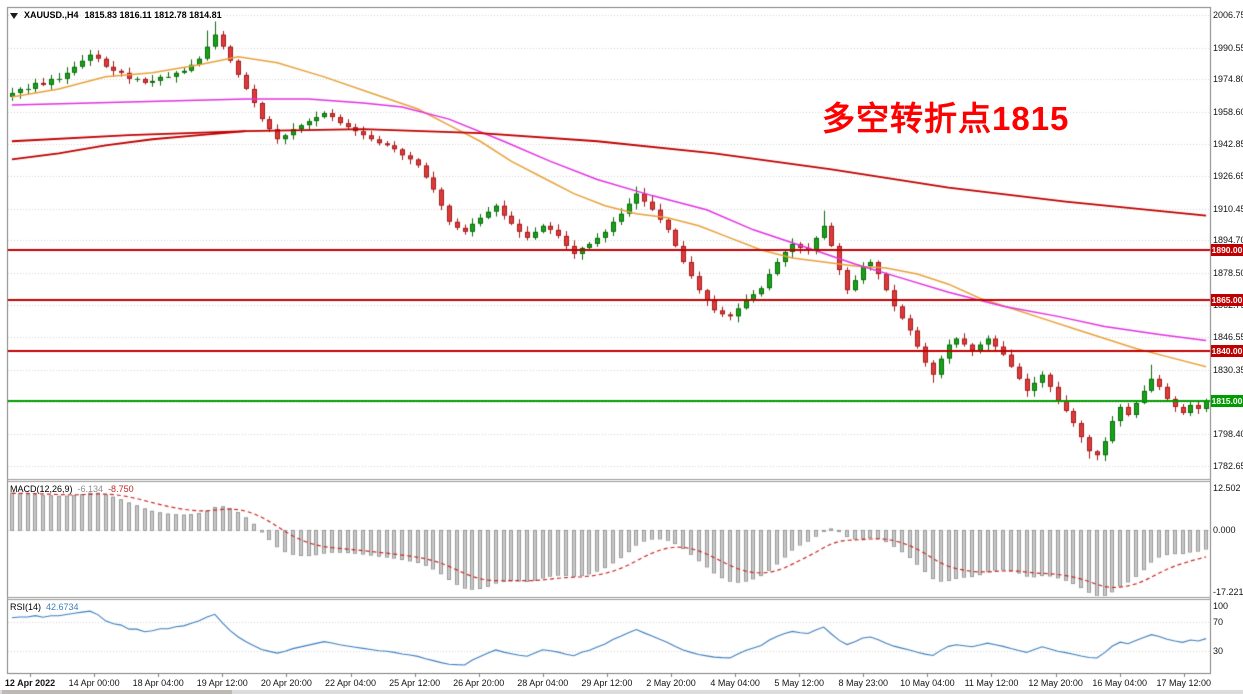 This screenshot has width=1243, height=694. Describe the element at coordinates (121, 489) in the screenshot. I see `macd-signal-value: -8.750` at that location.